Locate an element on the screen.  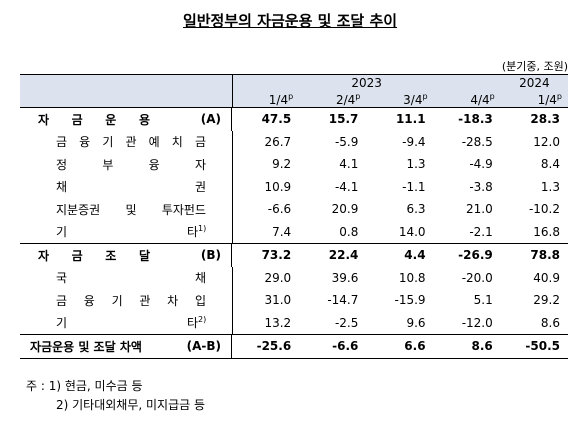
value-cell: -4.9 is located at coordinates (481, 164).